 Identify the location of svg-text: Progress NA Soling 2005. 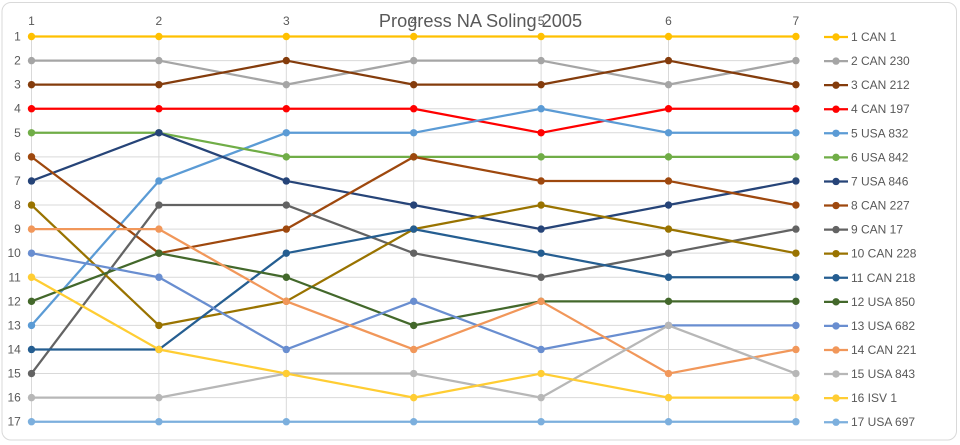
(480, 21).